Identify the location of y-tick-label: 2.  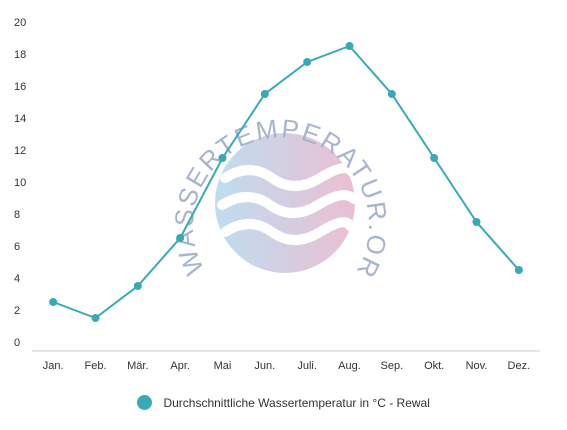
(17, 311).